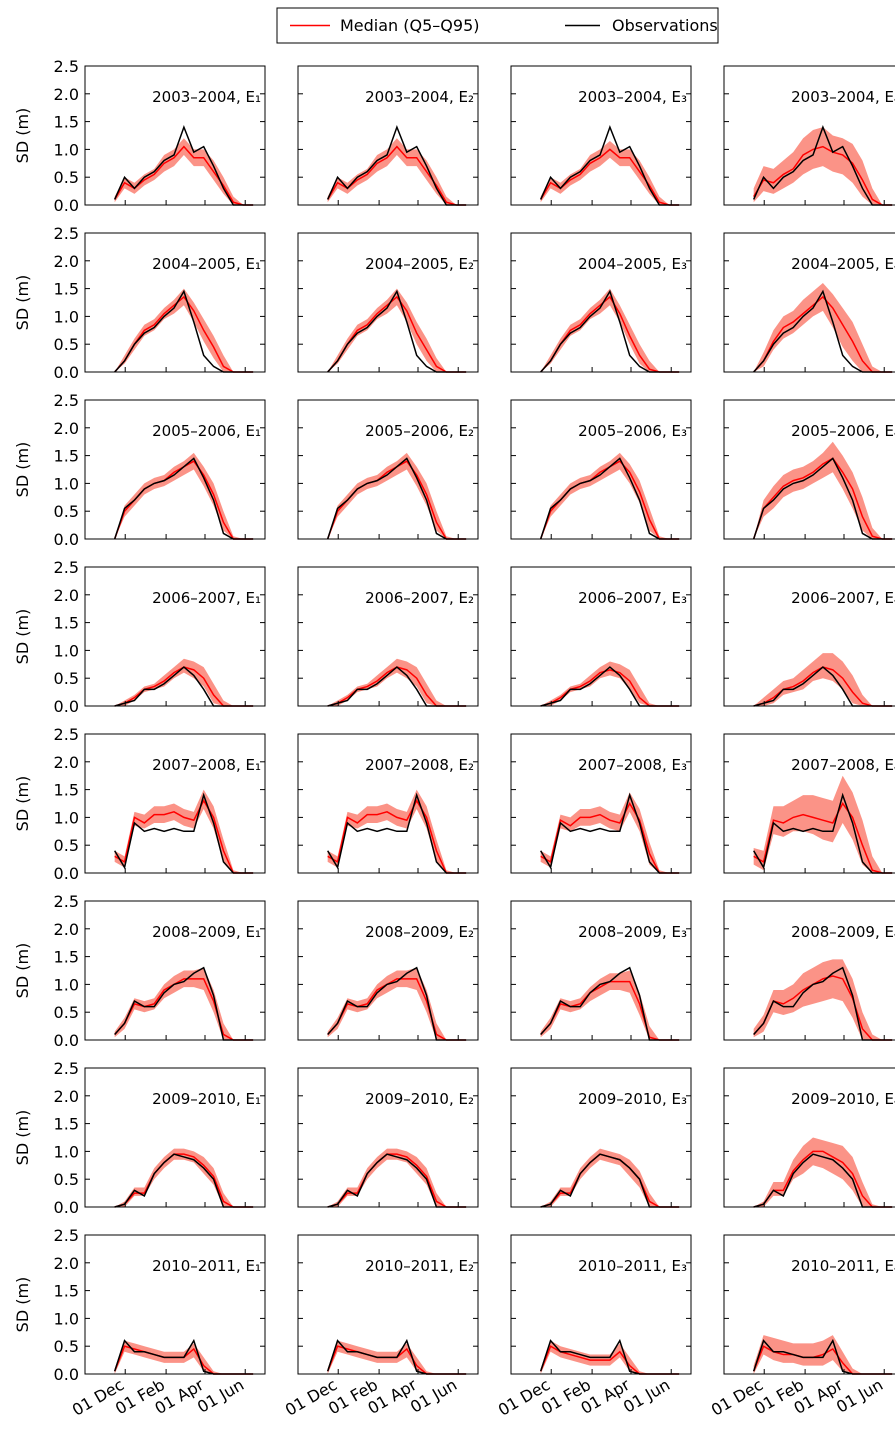 Image resolution: width=895 pixels, height=1434 pixels. I want to click on panel-title: 2008–2009, E₁, so click(206, 932).